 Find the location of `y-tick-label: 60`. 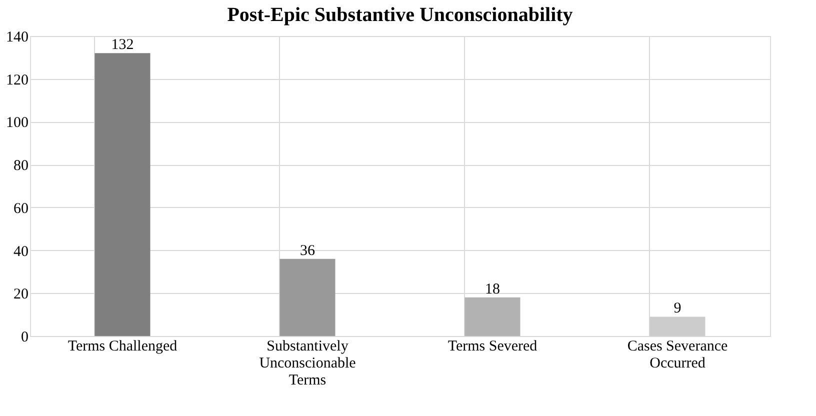

y-tick-label: 60 is located at coordinates (21, 208).